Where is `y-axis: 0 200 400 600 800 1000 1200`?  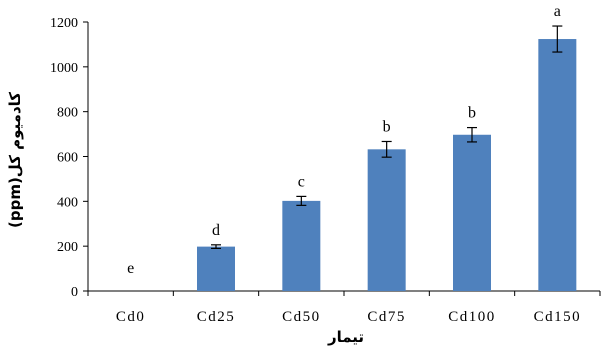 y-axis: 0 200 400 600 800 1000 1200 is located at coordinates (69, 158).